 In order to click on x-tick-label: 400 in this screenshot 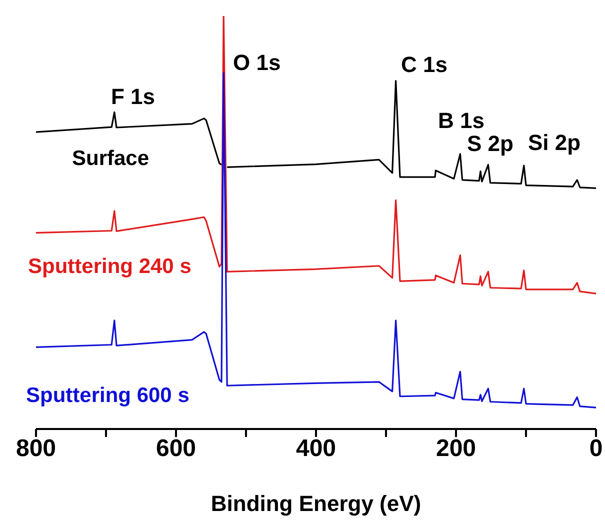, I will do `click(316, 448)`.